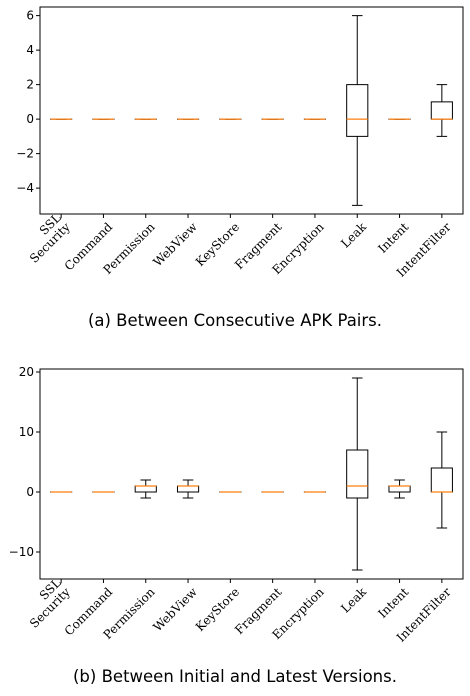 Image resolution: width=470 pixels, height=696 pixels. Describe the element at coordinates (235, 320) in the screenshot. I see `caption-a: (a) Between Consecutive APK Pairs.` at that location.